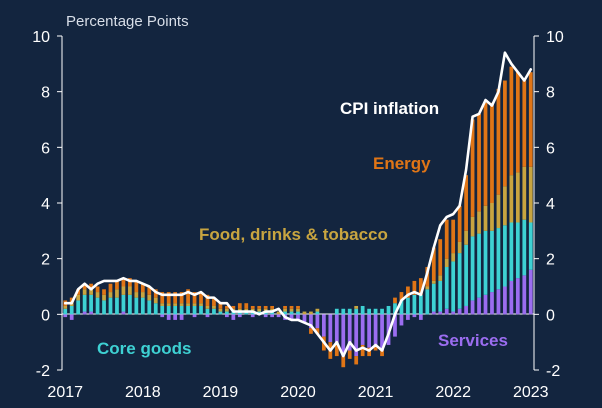  I want to click on y-tick-label-right: 4, so click(550, 204).